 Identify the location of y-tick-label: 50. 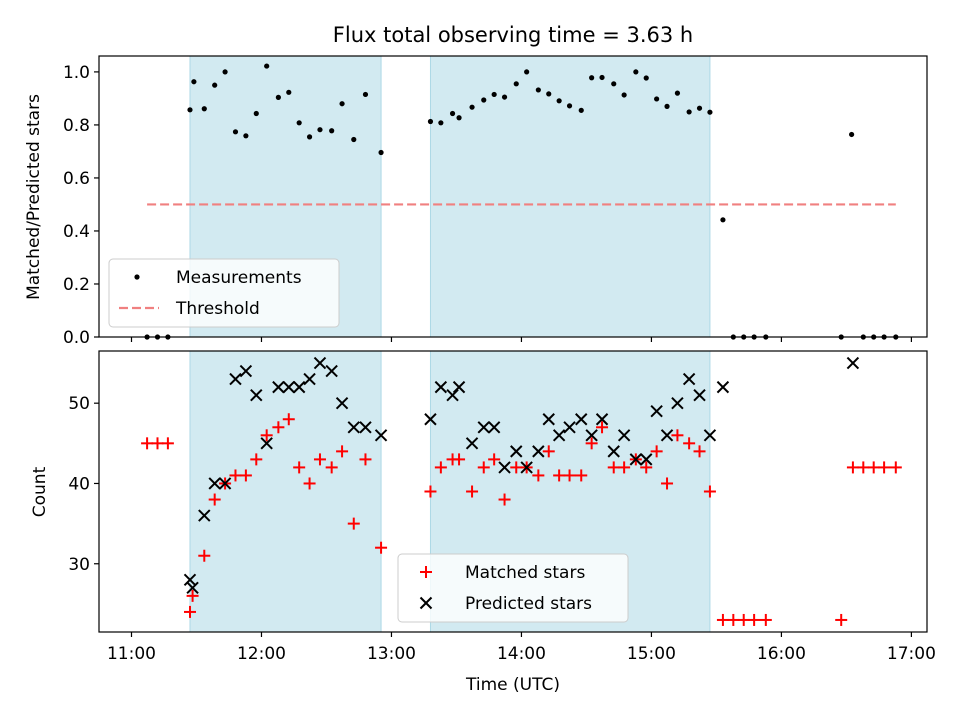
(79, 404).